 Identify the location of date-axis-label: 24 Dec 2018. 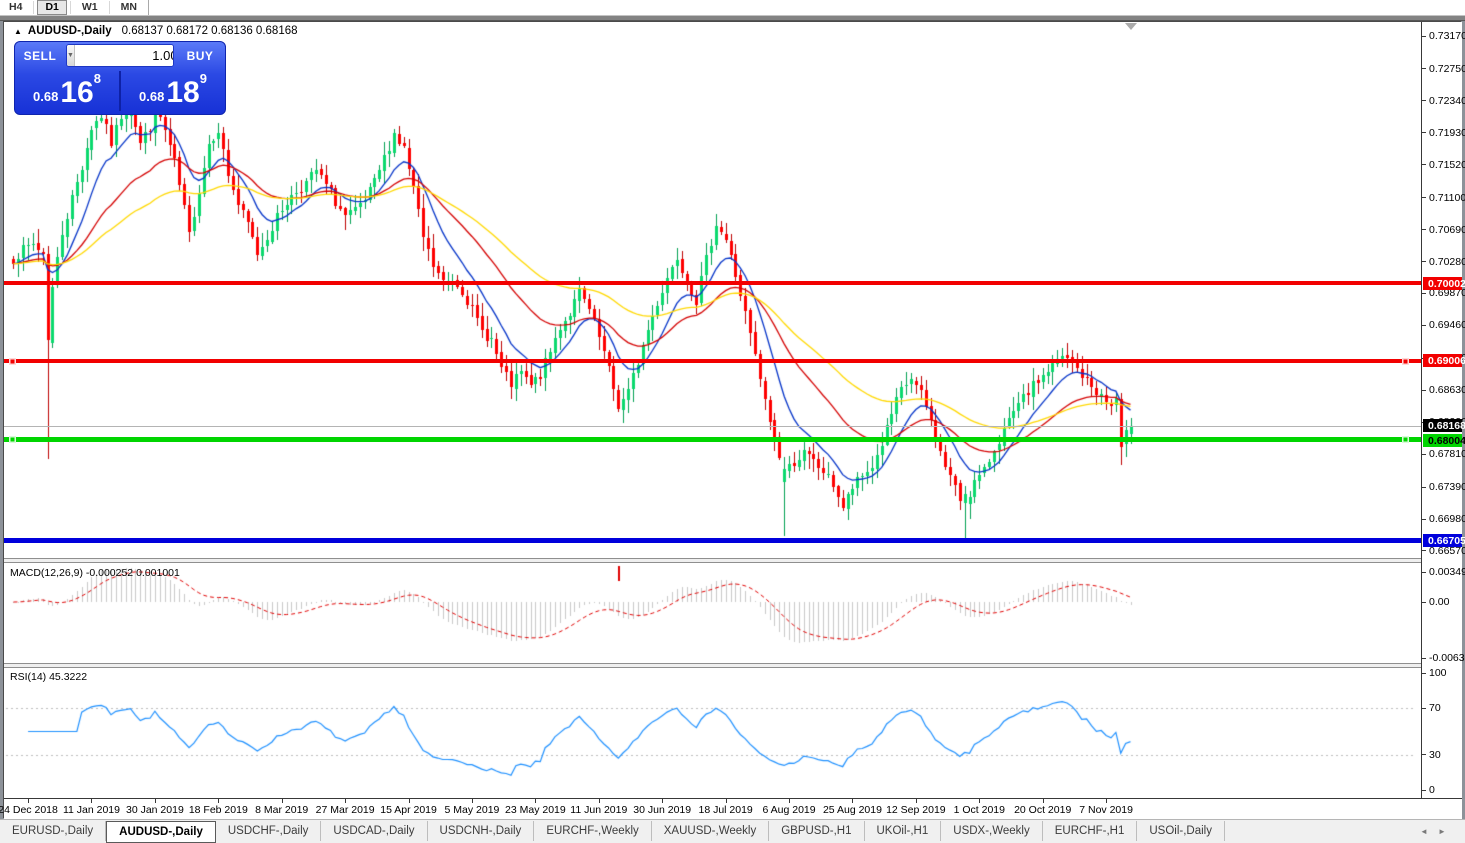
(29, 810).